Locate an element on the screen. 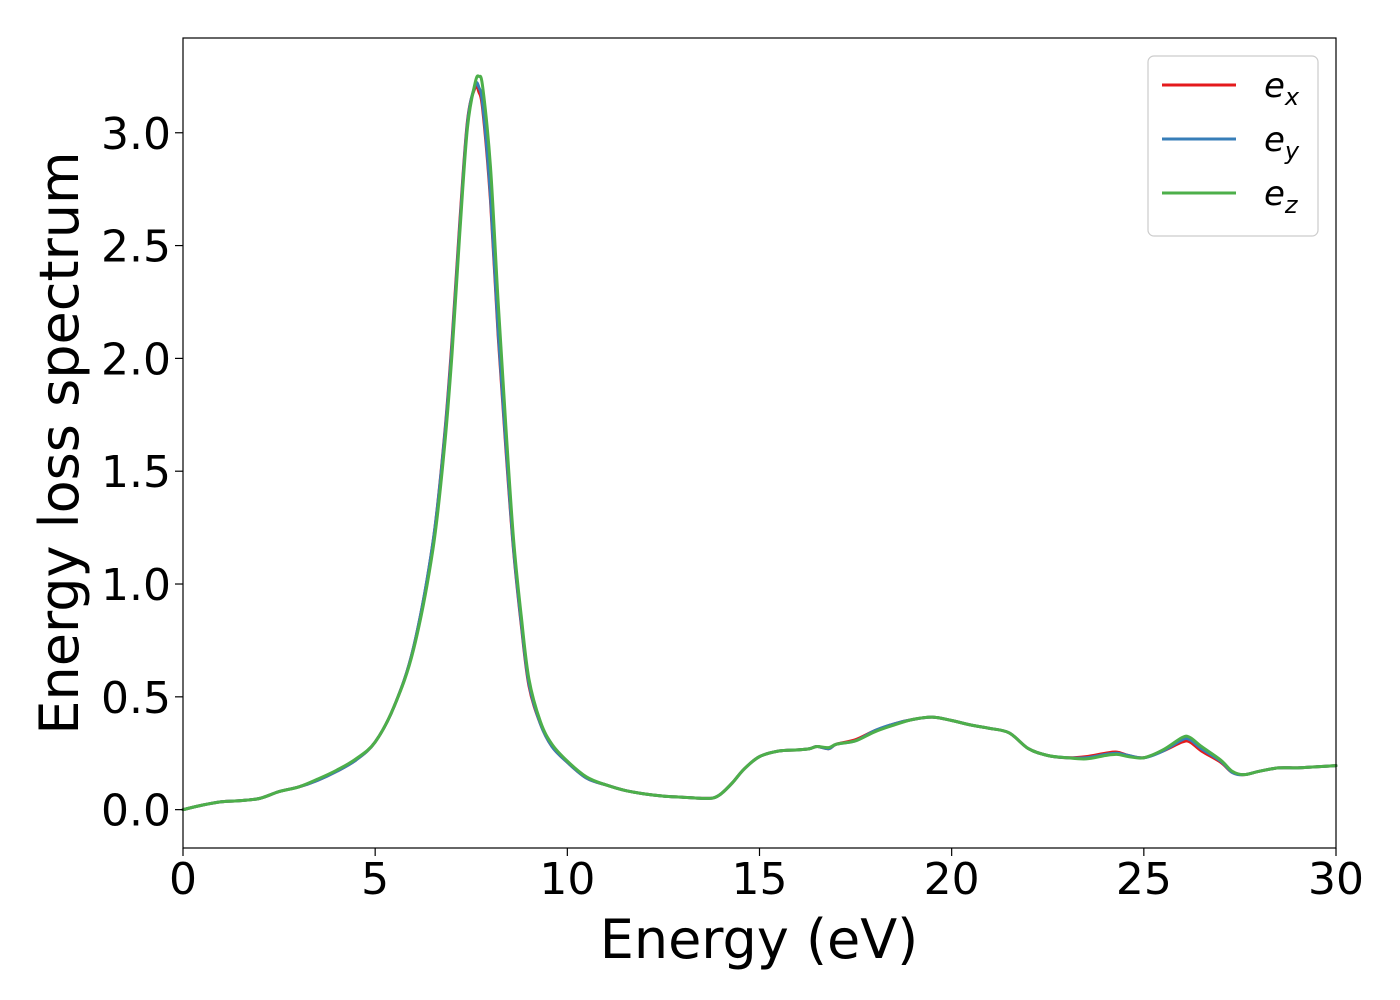 The height and width of the screenshot is (1000, 1400). x-tick-label: 5 is located at coordinates (375, 879).